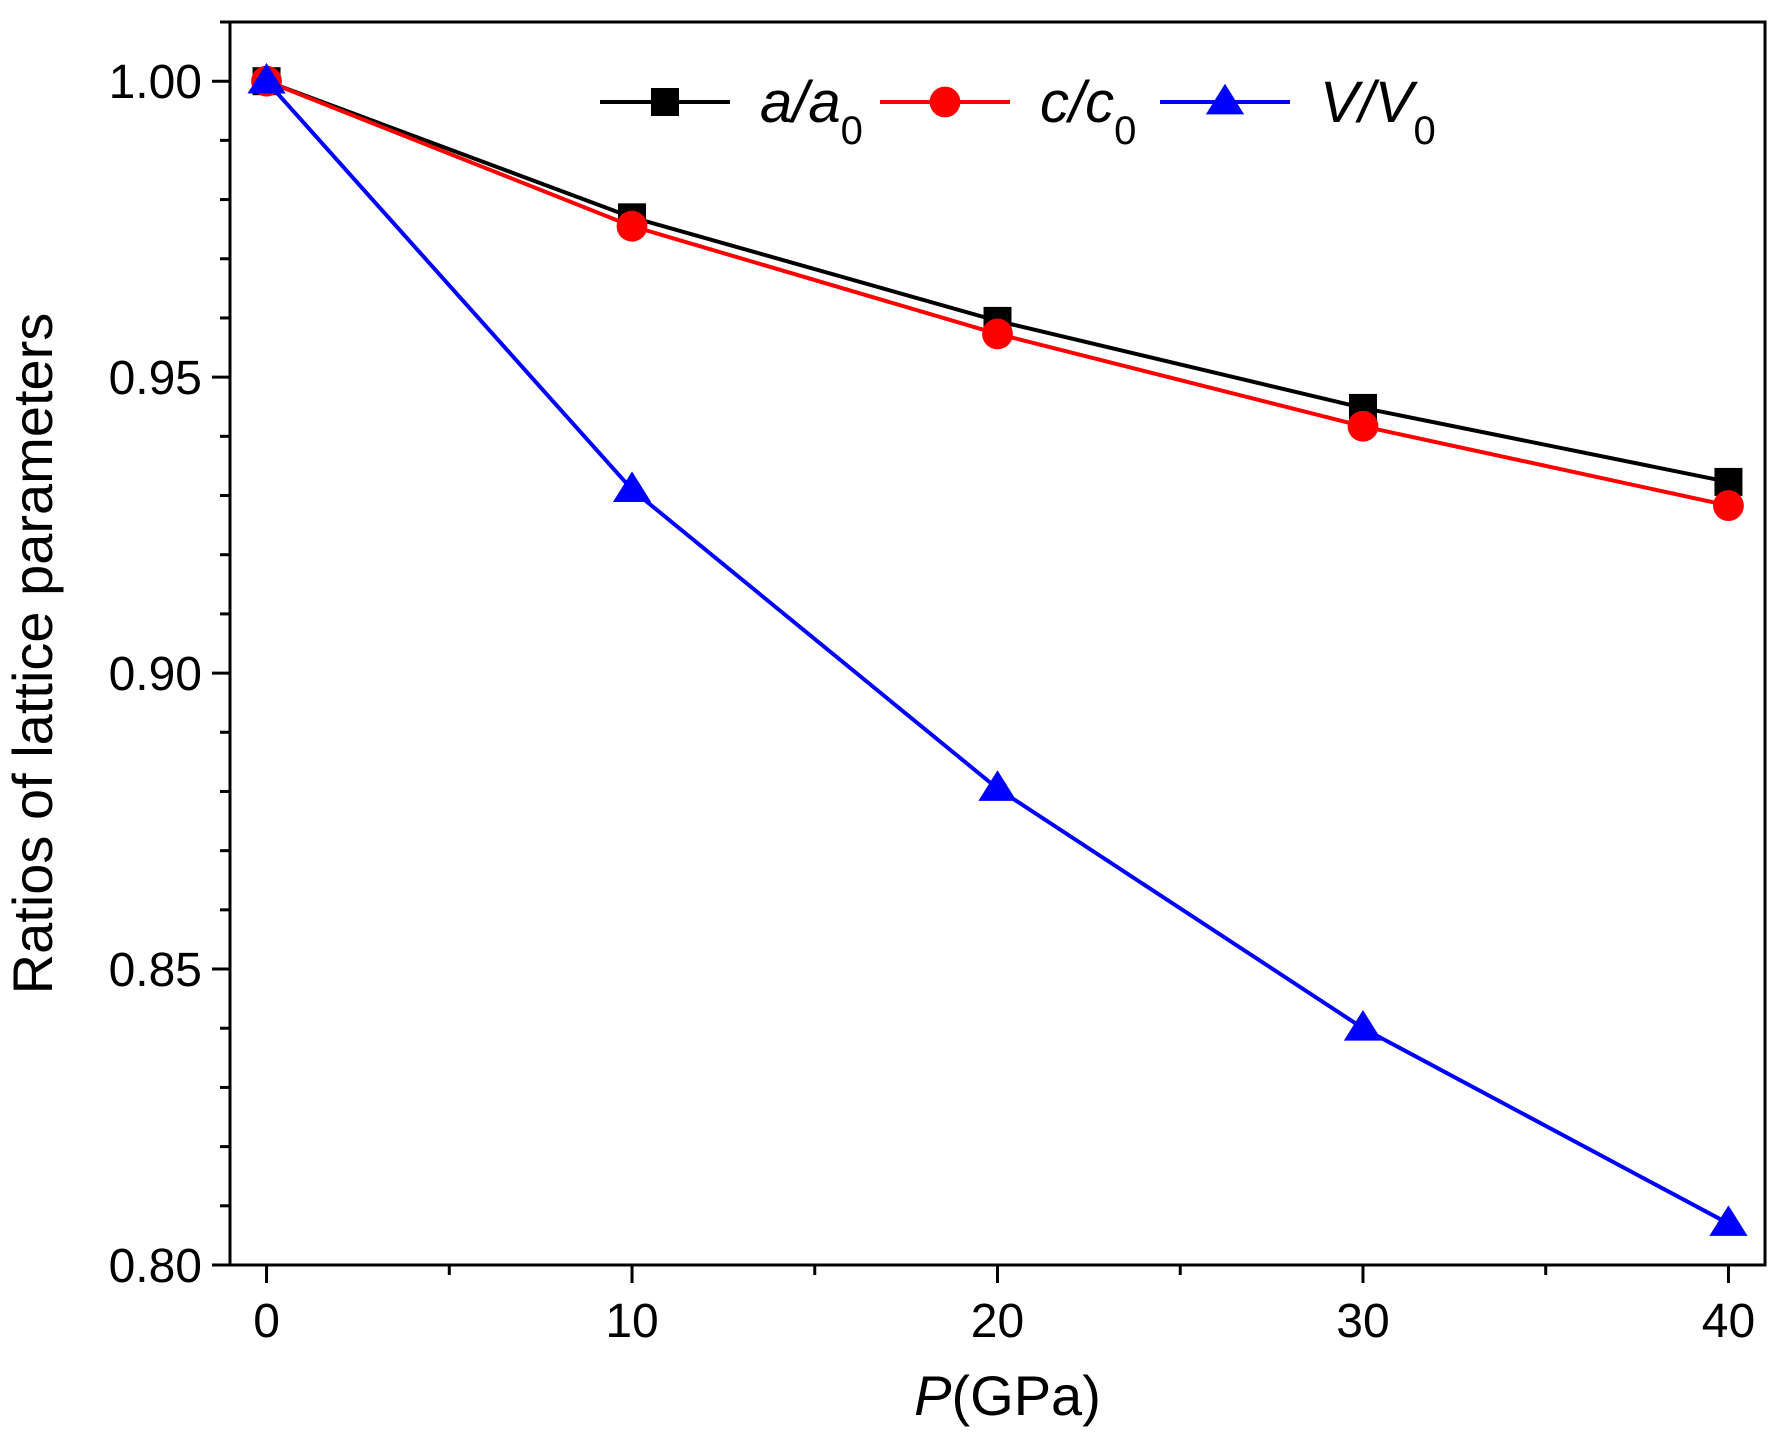 This screenshot has height=1445, width=1787. What do you see at coordinates (155, 82) in the screenshot?
I see `y-tick-label: 1.00` at bounding box center [155, 82].